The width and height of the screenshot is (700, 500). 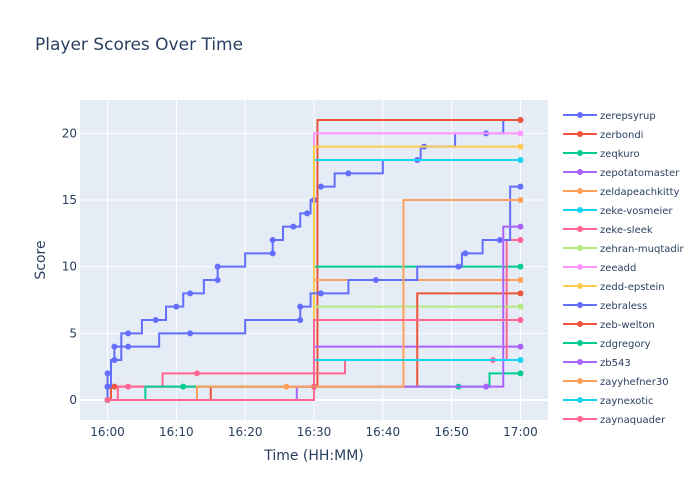 I want to click on legend-item: zb543, so click(x=597, y=363).